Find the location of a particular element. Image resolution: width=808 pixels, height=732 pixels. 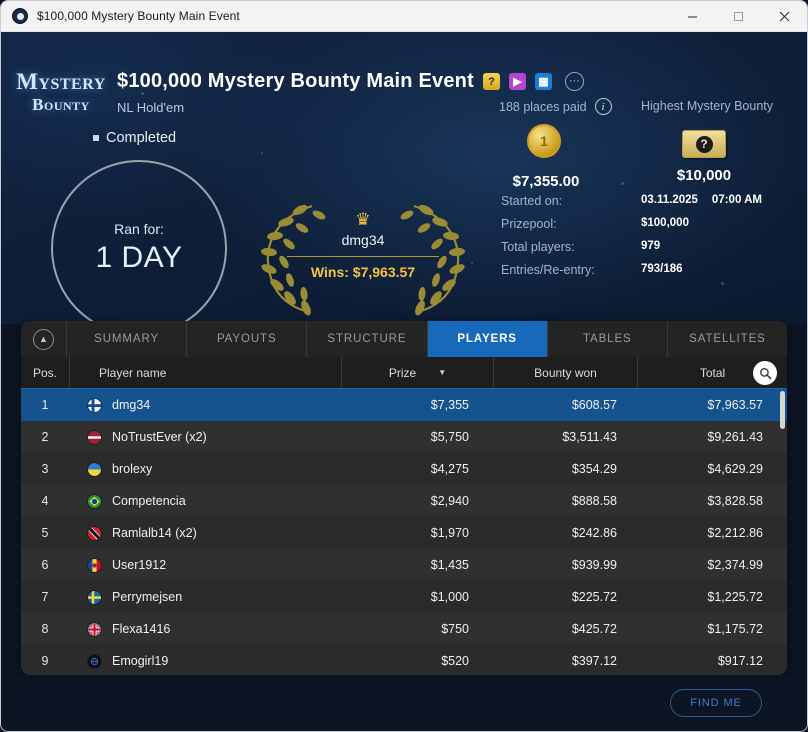

info-icon: i is located at coordinates (603, 106).